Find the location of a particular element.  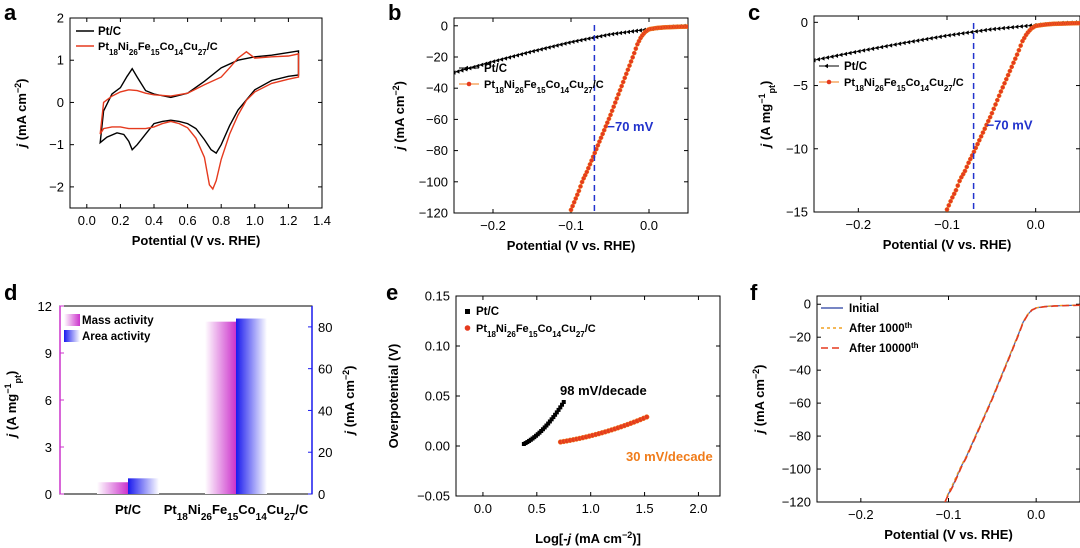

panel-c-ptc-line is located at coordinates (947, 41).